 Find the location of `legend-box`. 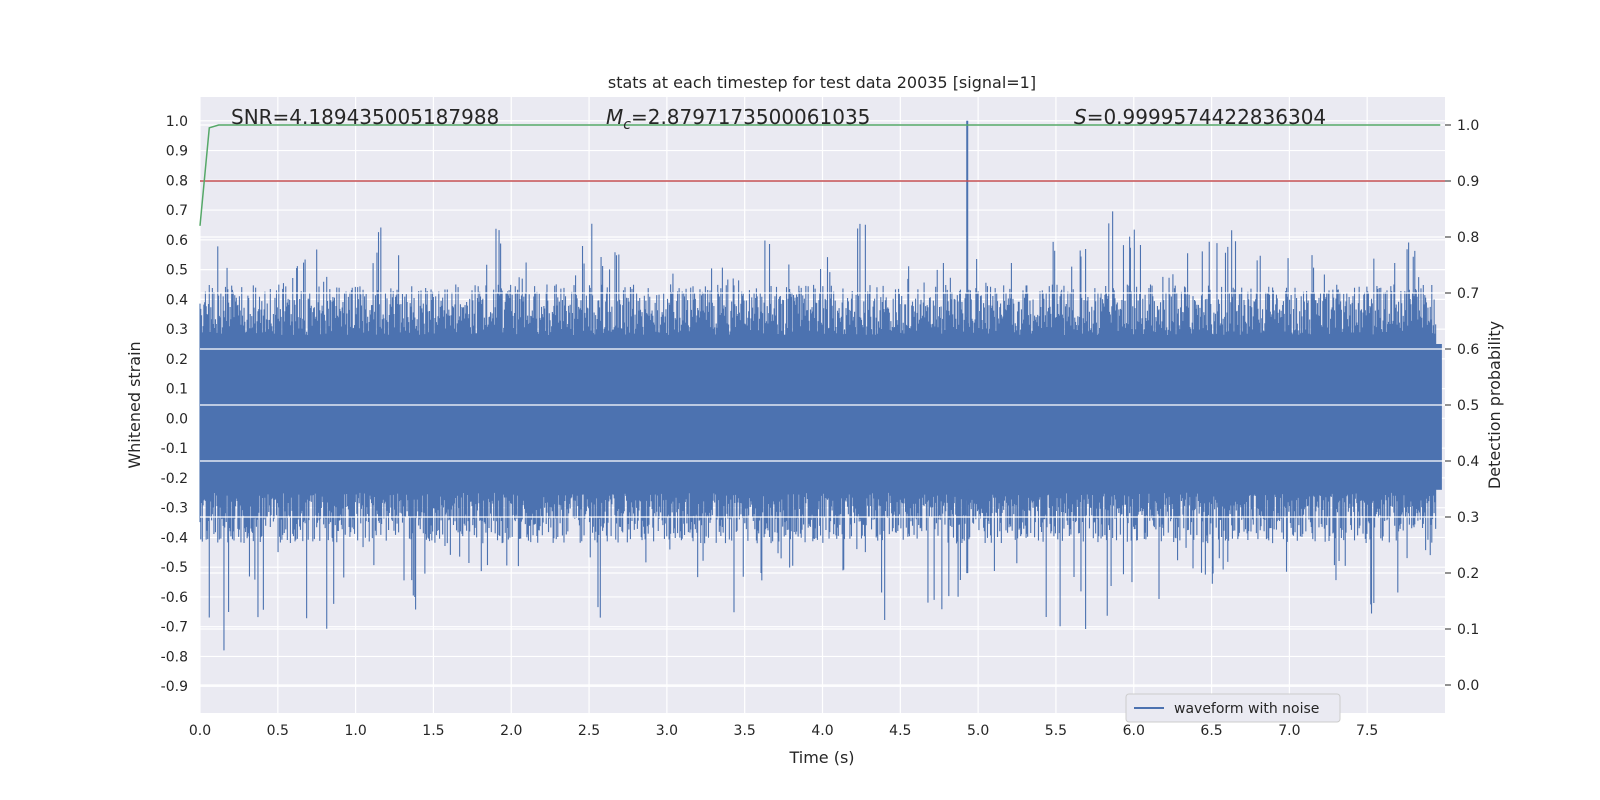

legend-box is located at coordinates (1233, 708).